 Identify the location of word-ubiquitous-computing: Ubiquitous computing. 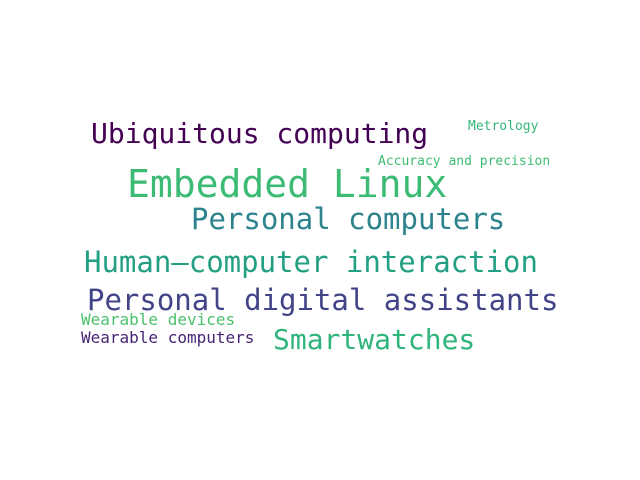
(260, 133).